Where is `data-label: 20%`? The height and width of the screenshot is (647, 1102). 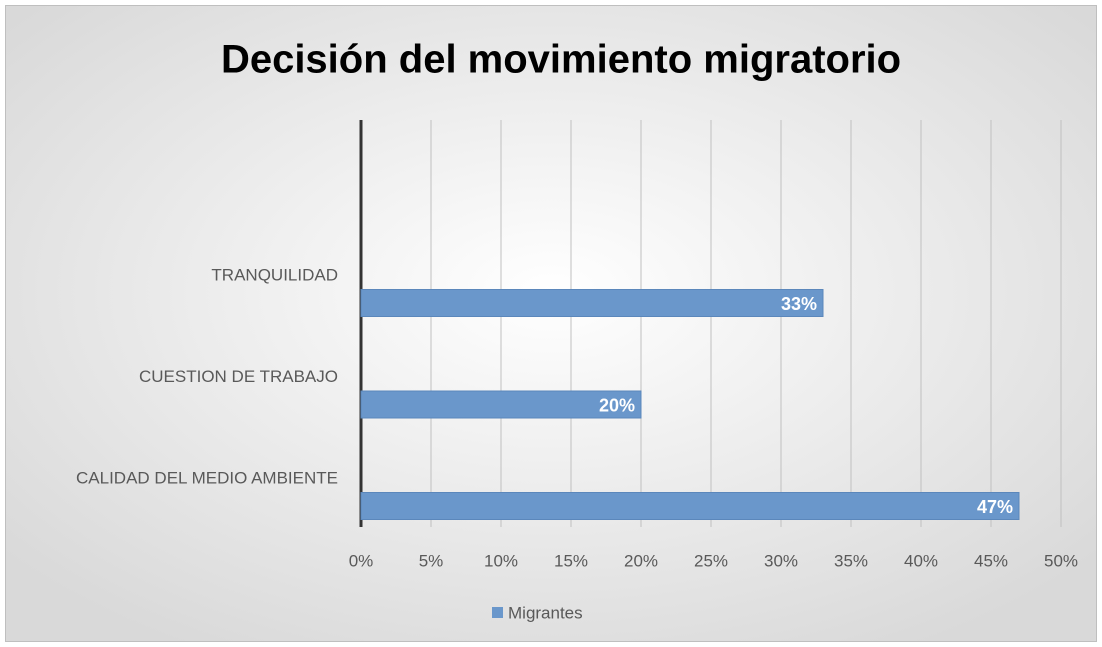 data-label: 20% is located at coordinates (617, 405).